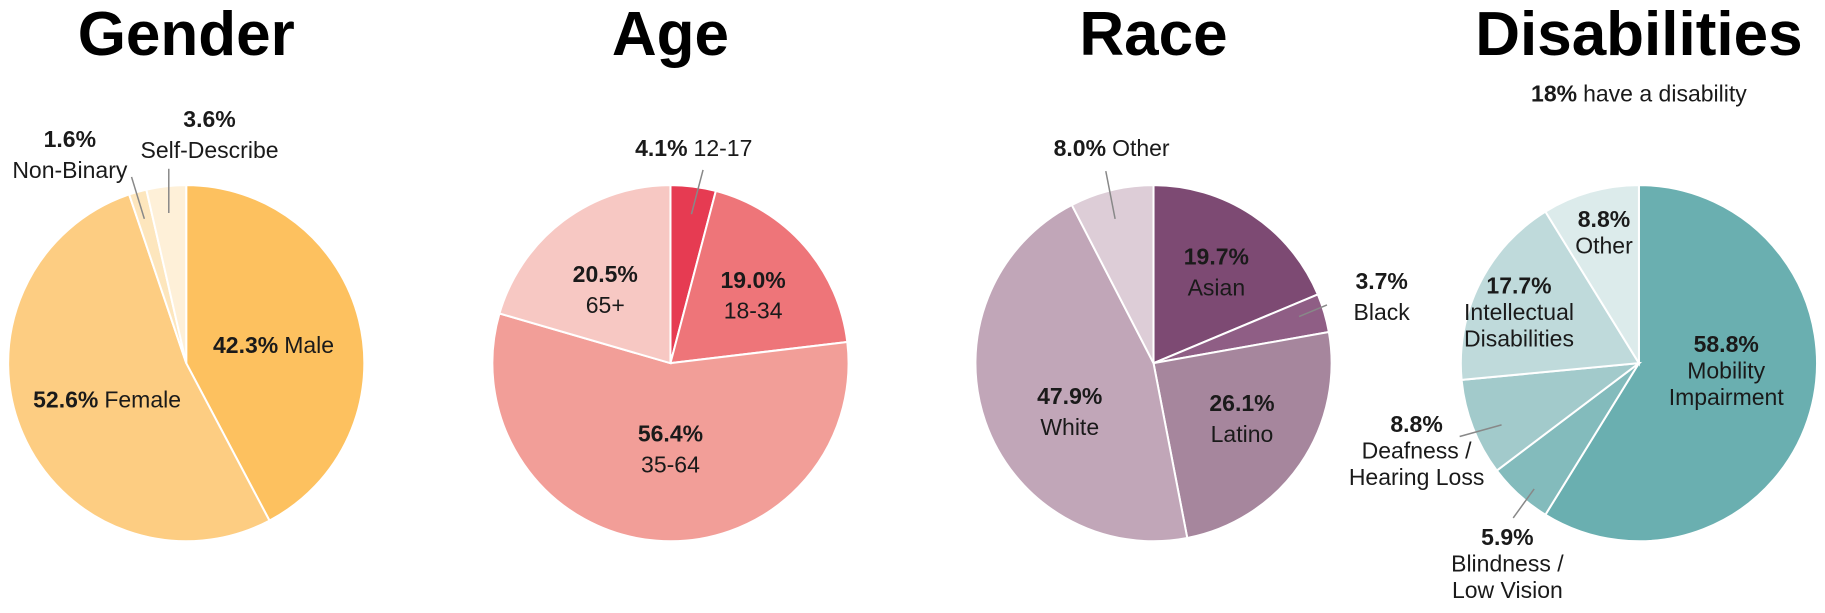 Image resolution: width=1825 pixels, height=613 pixels. I want to click on slice-value-label: 3.6%, so click(209, 119).